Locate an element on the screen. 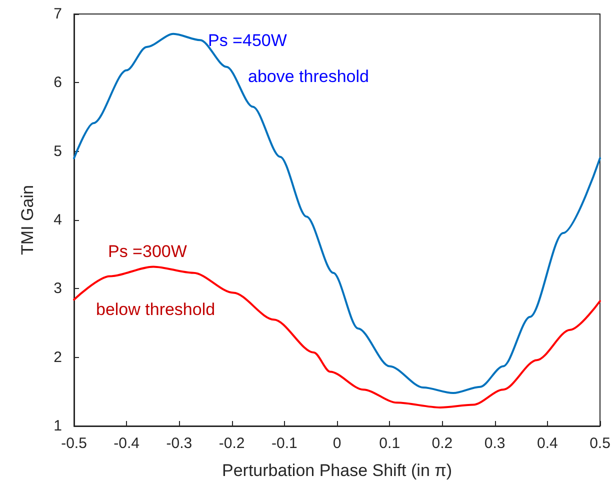 Image resolution: width=616 pixels, height=490 pixels. x-tick-label: -0.2 is located at coordinates (231, 443).